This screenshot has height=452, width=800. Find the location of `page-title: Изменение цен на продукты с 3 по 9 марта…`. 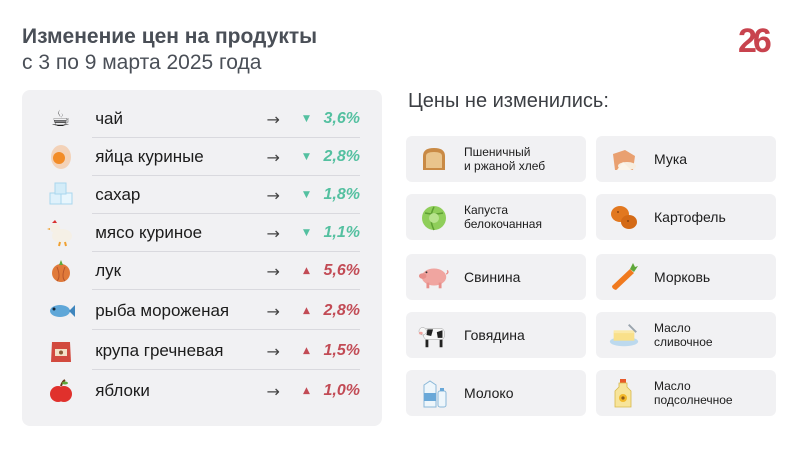

page-title: Изменение цен на продукты с 3 по 9 марта… is located at coordinates (169, 50).